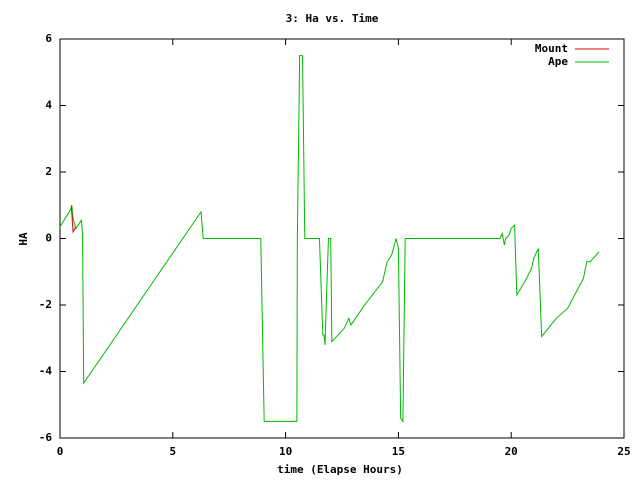  What do you see at coordinates (285, 451) in the screenshot?
I see `x-tick-label: 10` at bounding box center [285, 451].